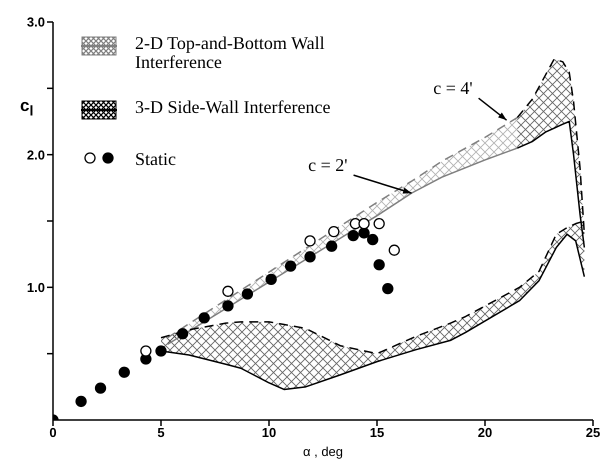 This screenshot has width=601, height=462. What do you see at coordinates (323, 451) in the screenshot?
I see `x-axis-title: α , deg` at bounding box center [323, 451].